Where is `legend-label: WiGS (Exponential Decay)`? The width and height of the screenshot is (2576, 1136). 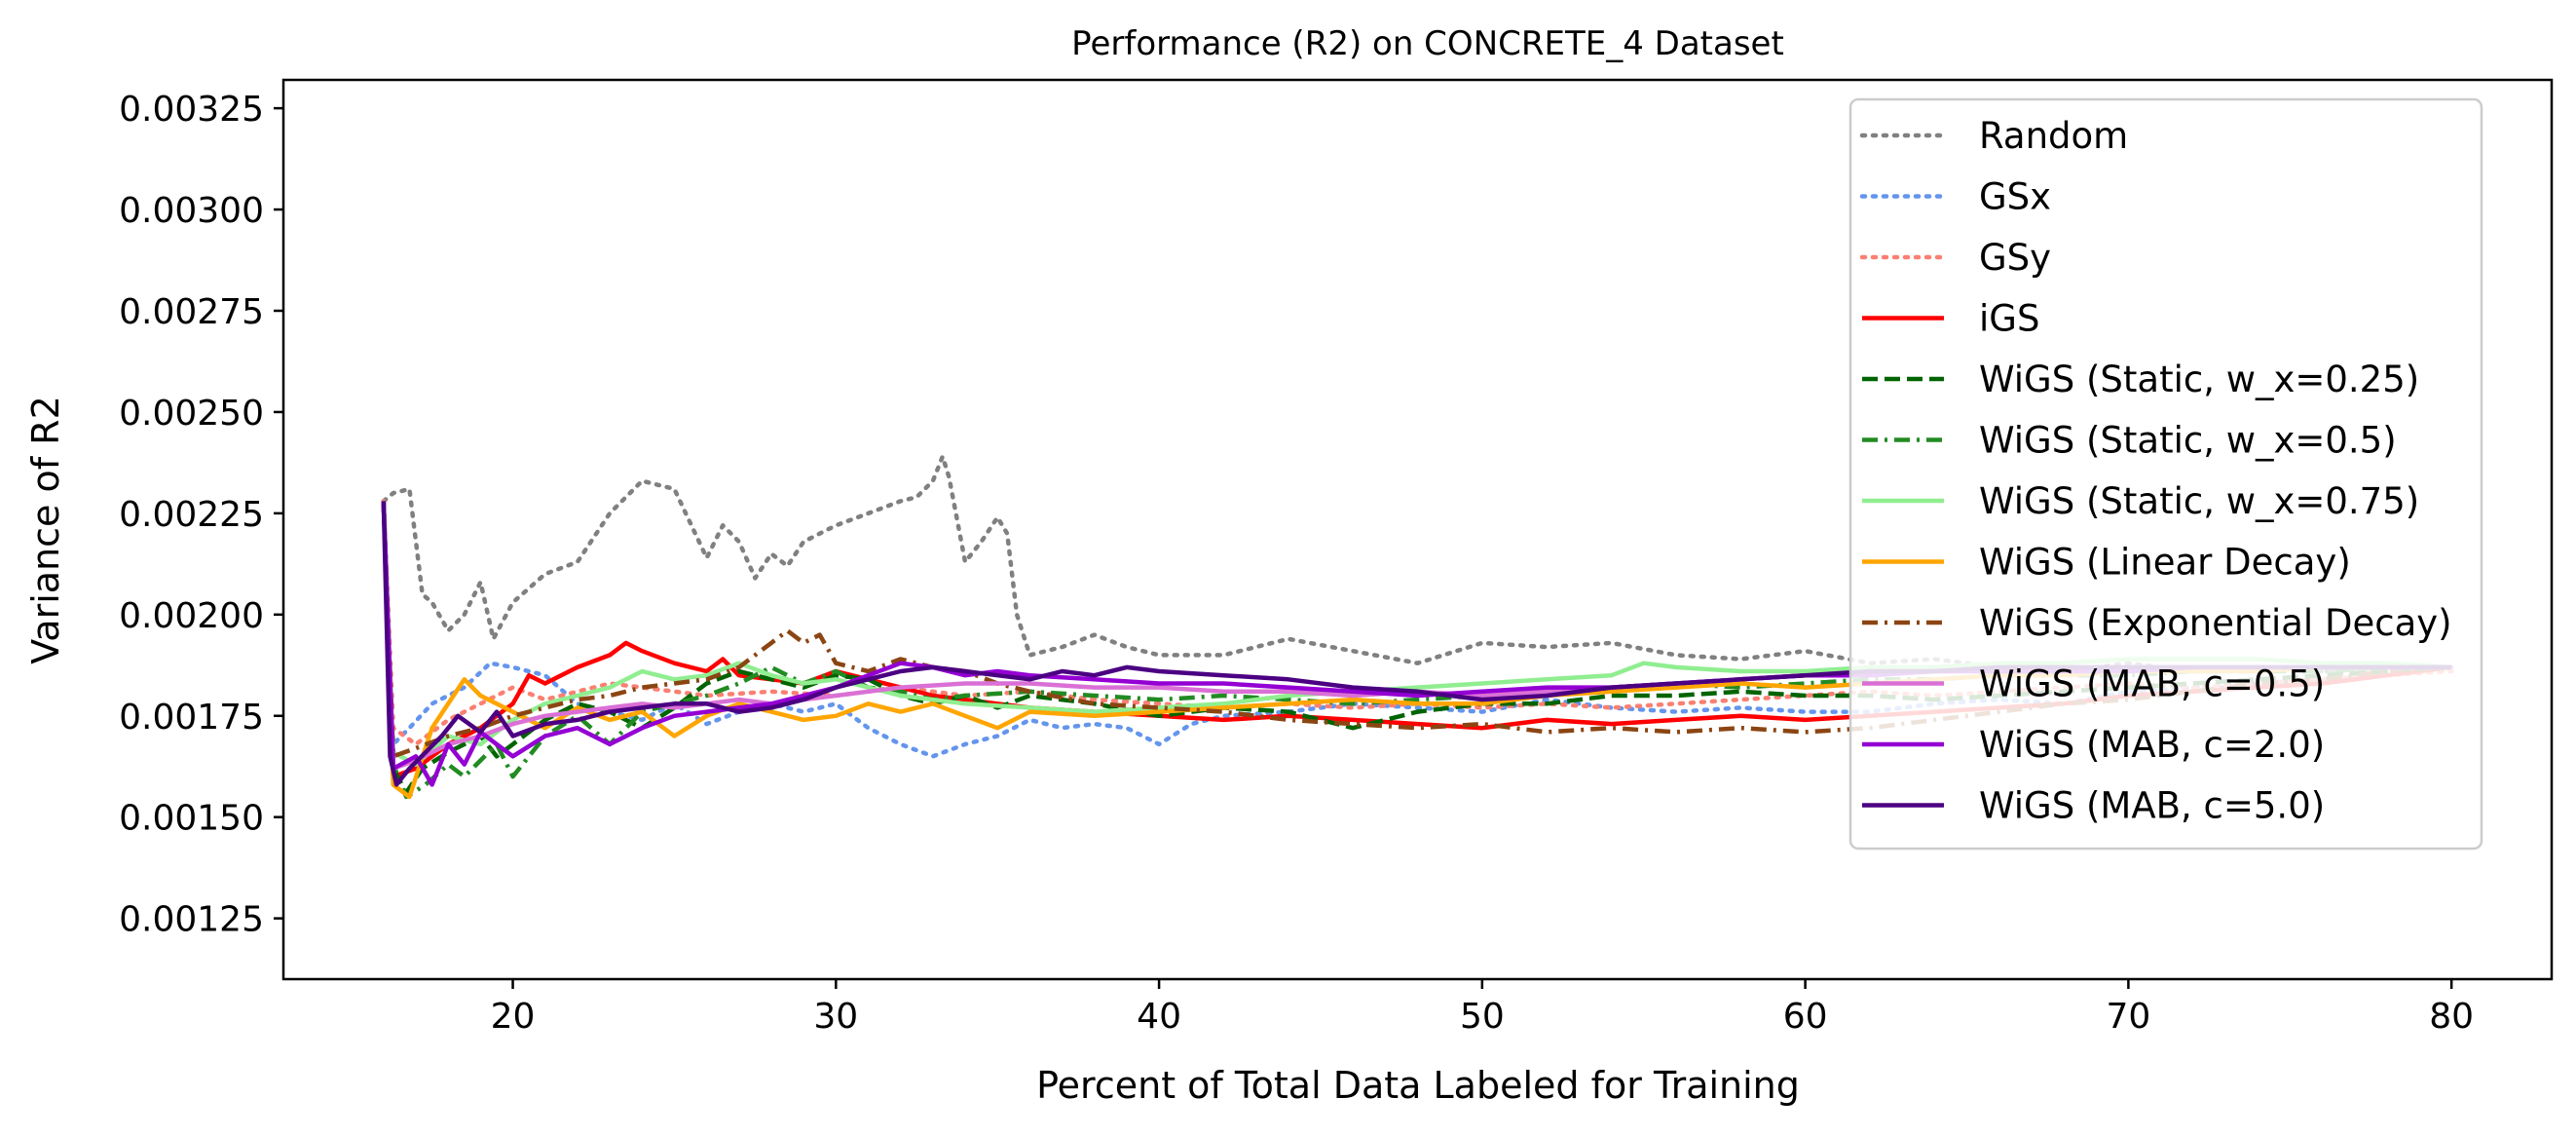 legend-label: WiGS (Exponential Decay) is located at coordinates (2215, 623).